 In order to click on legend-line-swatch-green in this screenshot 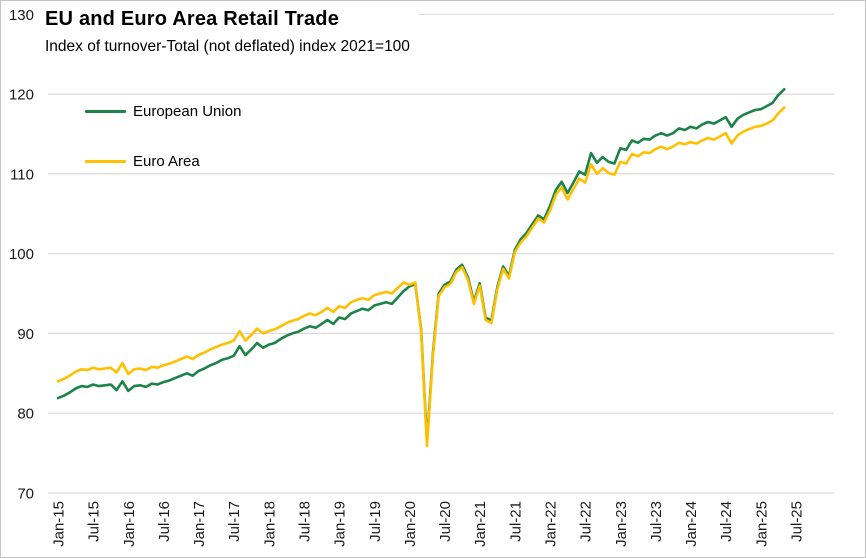, I will do `click(105, 111)`.